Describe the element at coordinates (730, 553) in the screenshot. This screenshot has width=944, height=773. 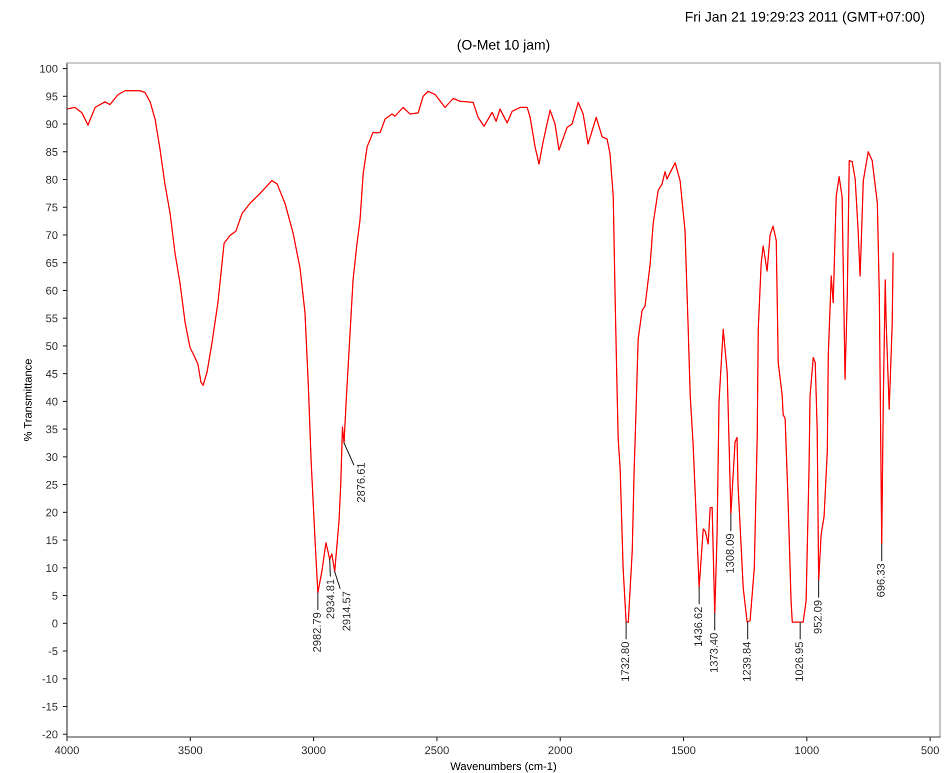
I see `annotation: 1308.09` at that location.